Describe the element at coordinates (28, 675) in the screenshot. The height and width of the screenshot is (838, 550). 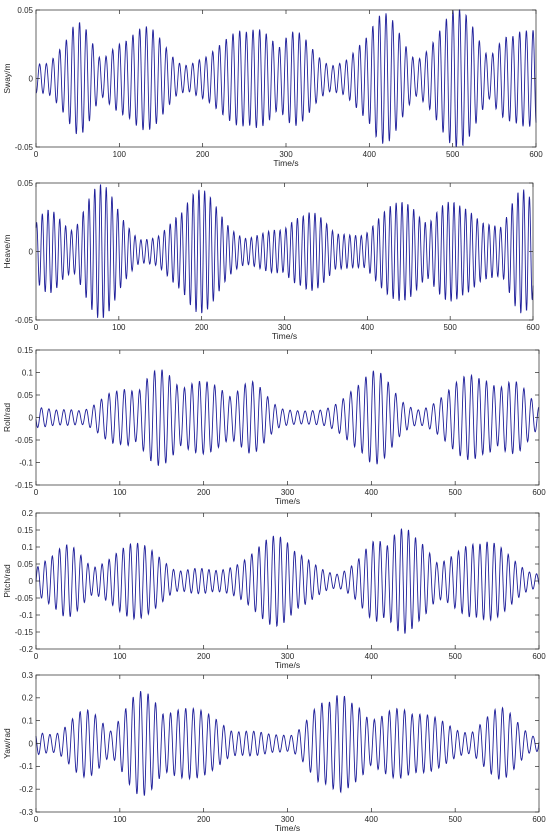
I see `y-tick-label: 0.3` at that location.